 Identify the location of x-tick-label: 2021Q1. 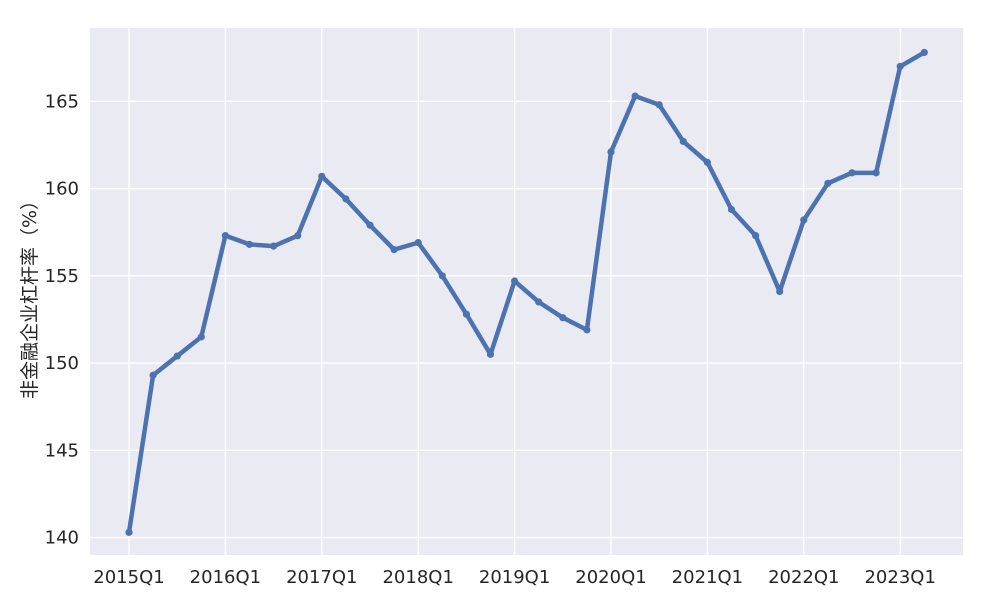
(707, 577).